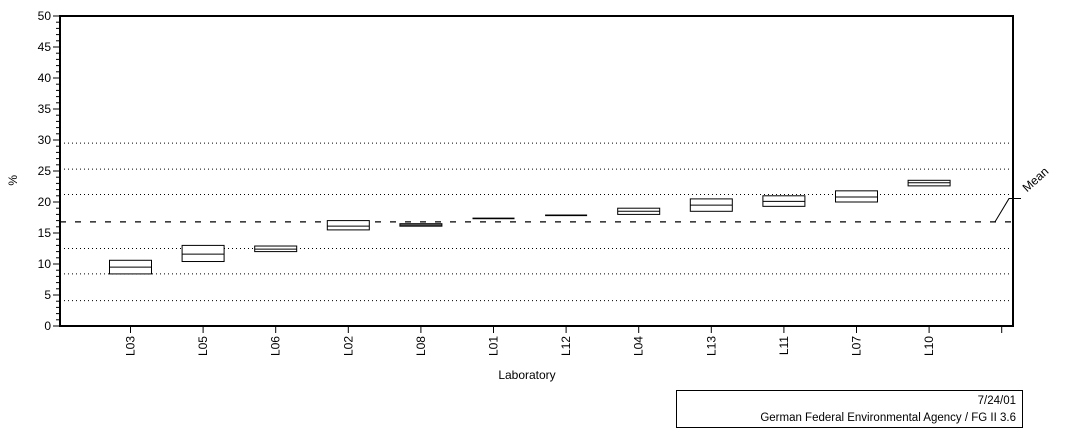 Image resolution: width=1066 pixels, height=433 pixels. What do you see at coordinates (45, 16) in the screenshot?
I see `y-tick-label: 50` at bounding box center [45, 16].